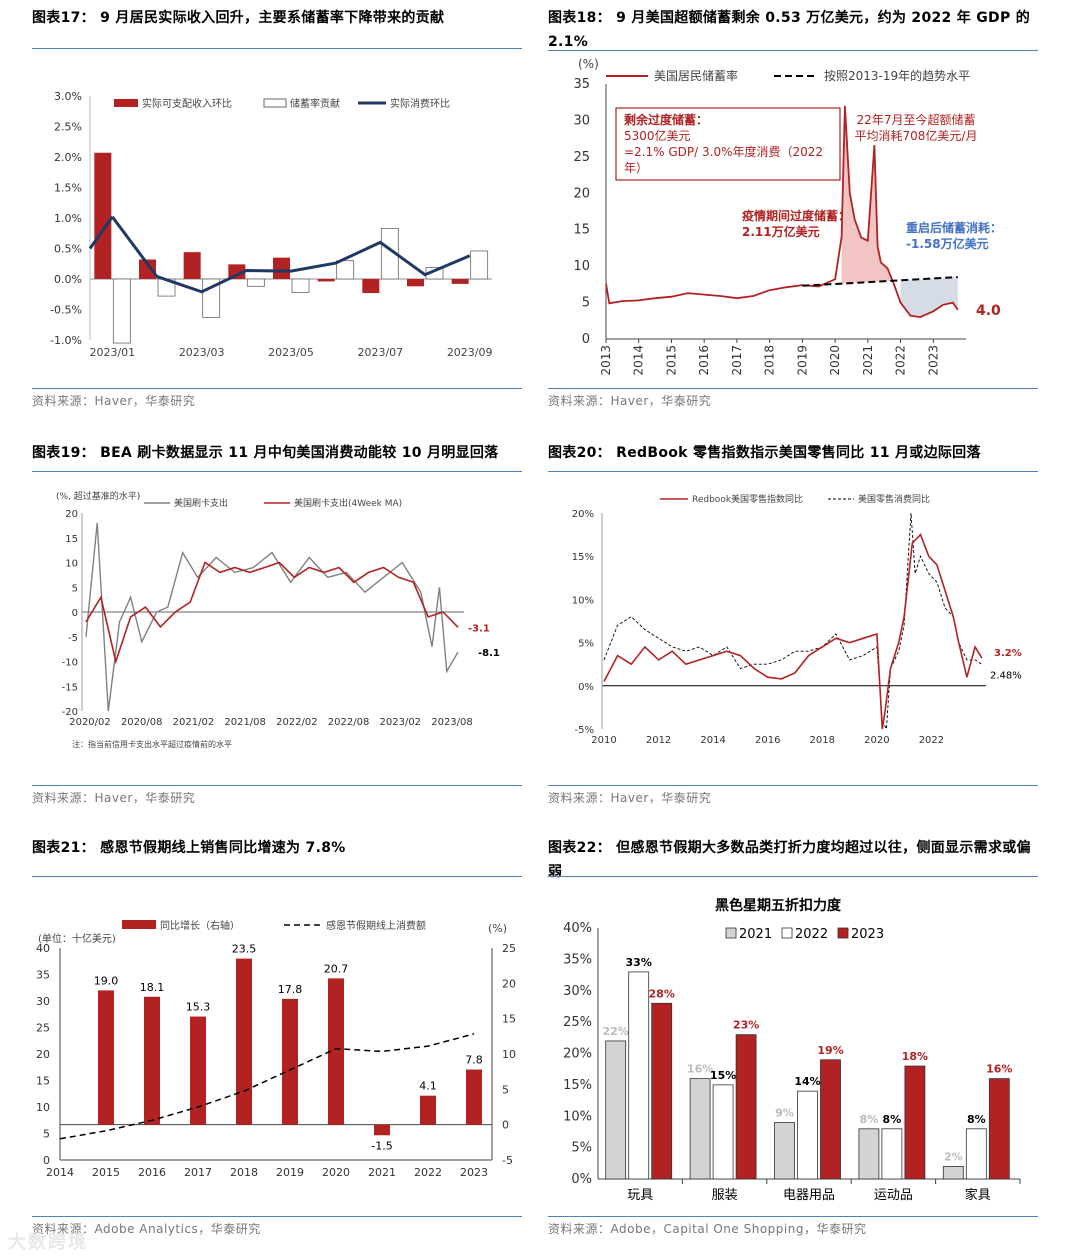  Describe the element at coordinates (43, 1107) in the screenshot. I see `chart21-left-ytick: 10` at that location.